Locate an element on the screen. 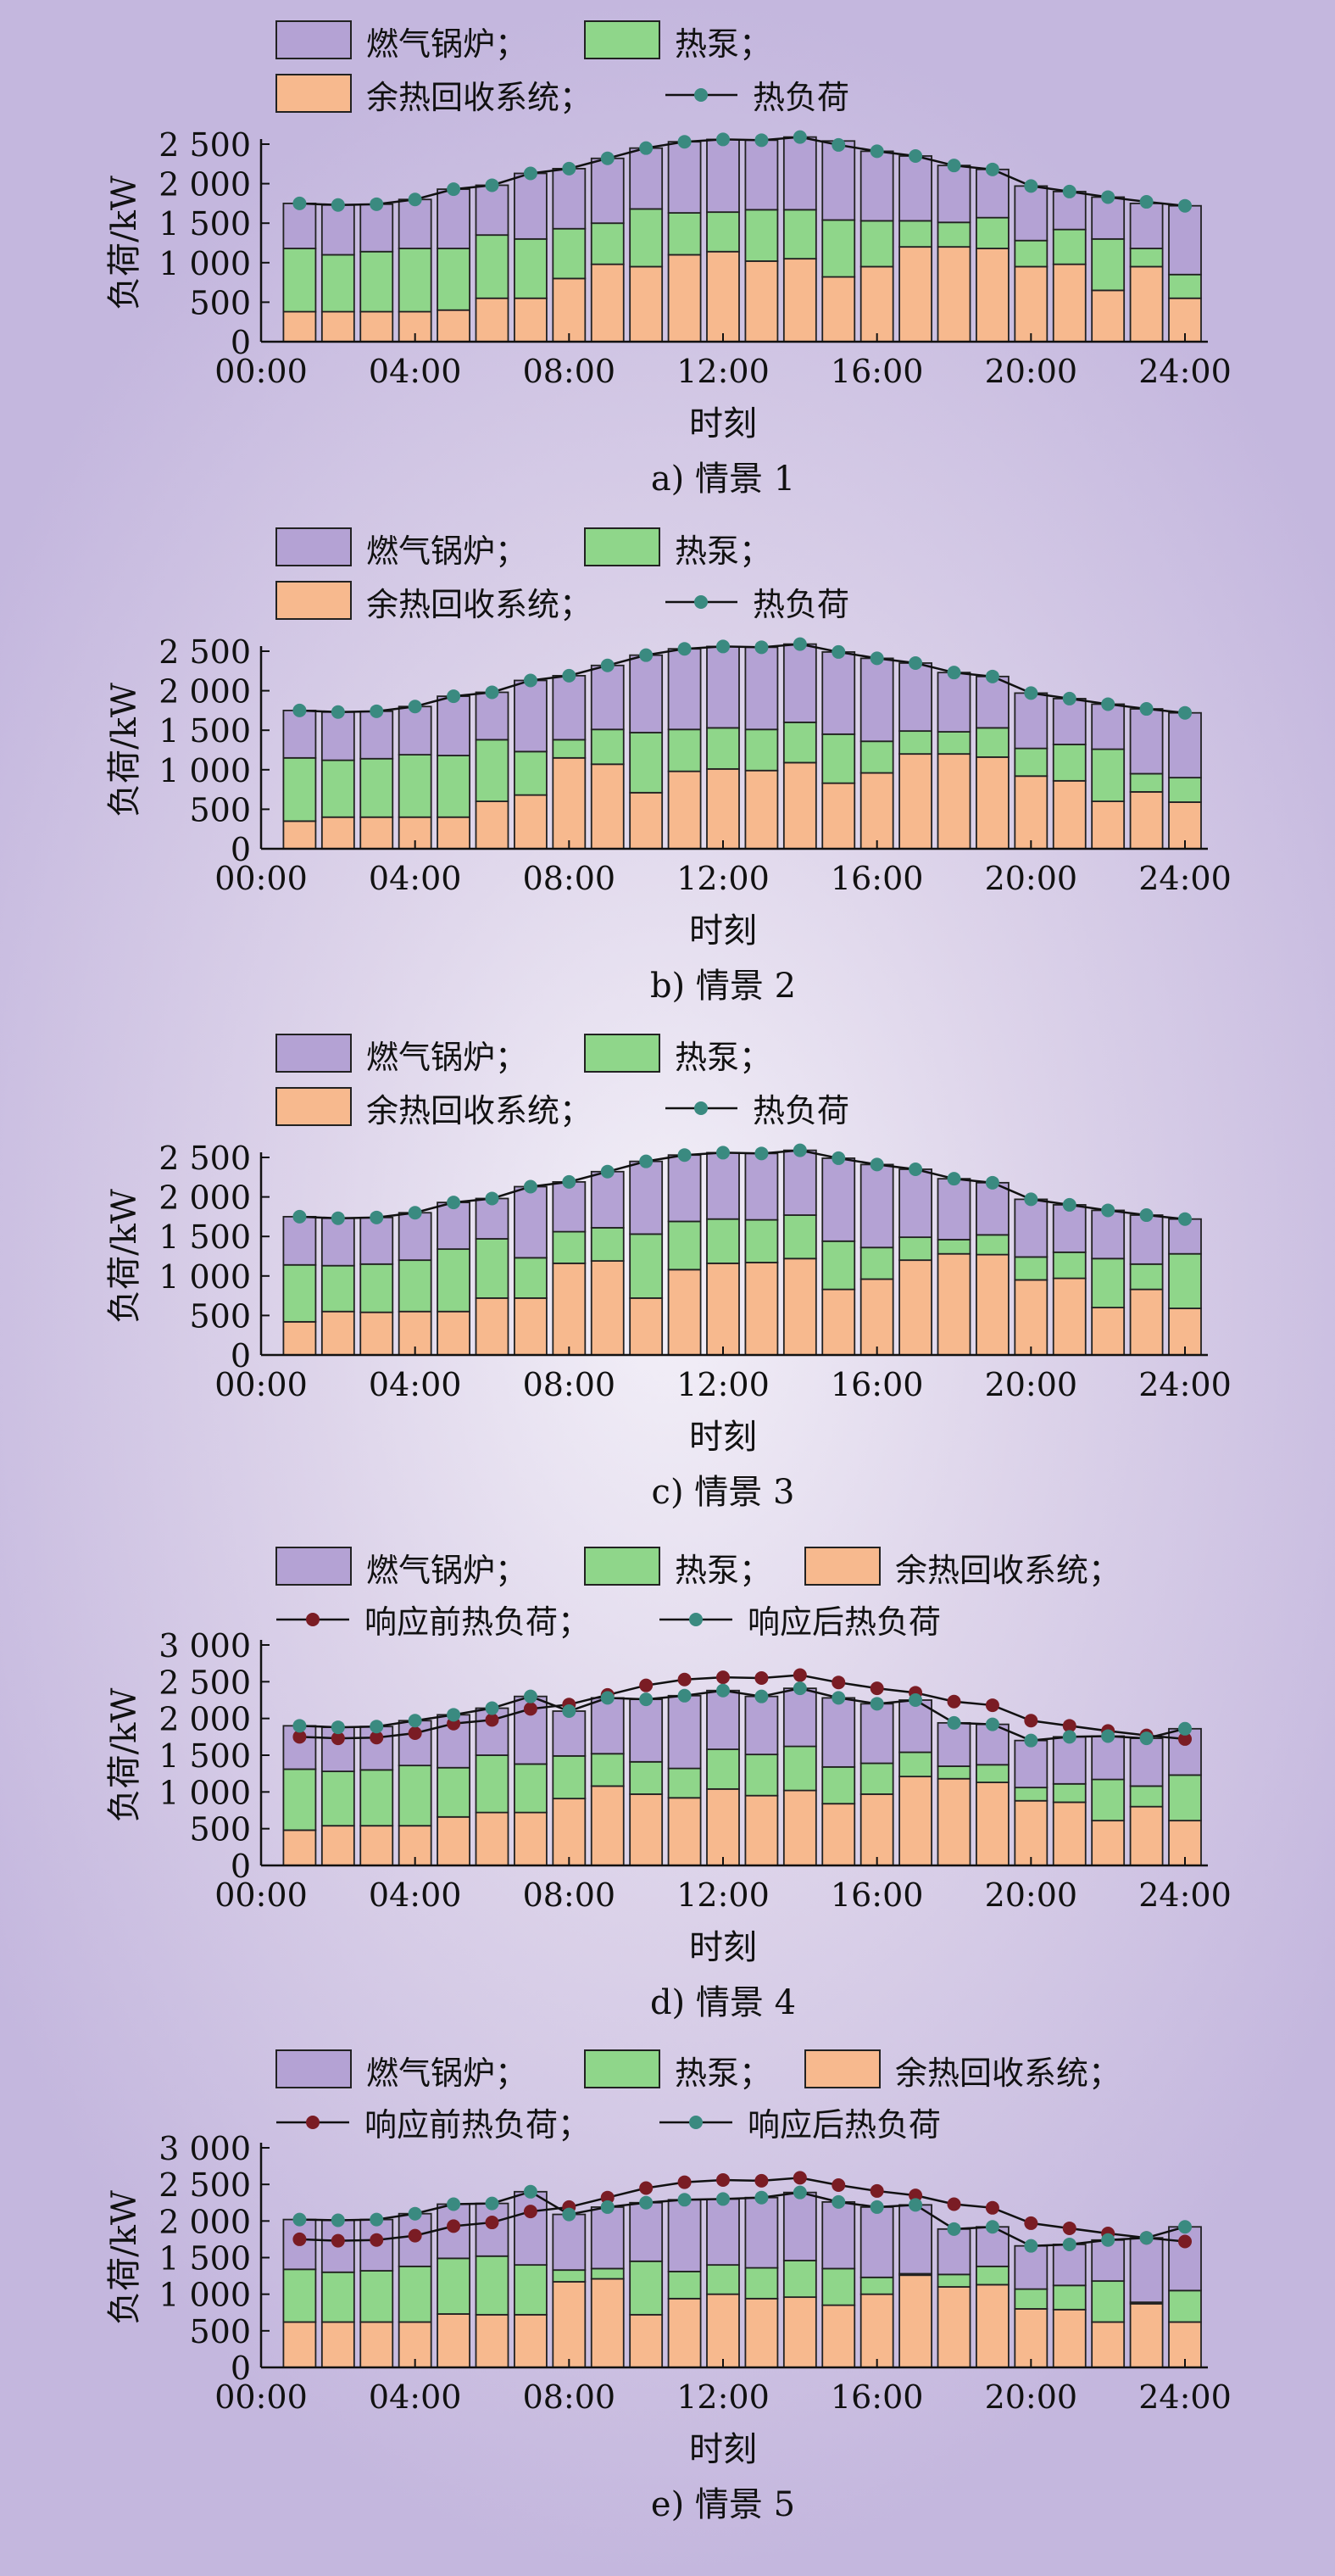 The height and width of the screenshot is (2576, 1335). x-tick-label: 08:00 is located at coordinates (569, 878).